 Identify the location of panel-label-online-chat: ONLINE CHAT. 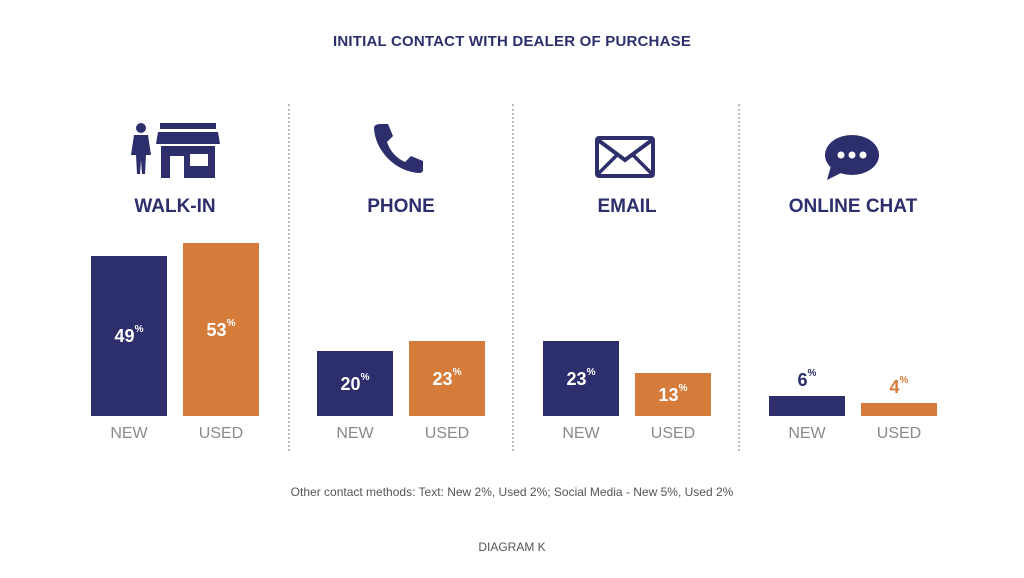
(853, 206).